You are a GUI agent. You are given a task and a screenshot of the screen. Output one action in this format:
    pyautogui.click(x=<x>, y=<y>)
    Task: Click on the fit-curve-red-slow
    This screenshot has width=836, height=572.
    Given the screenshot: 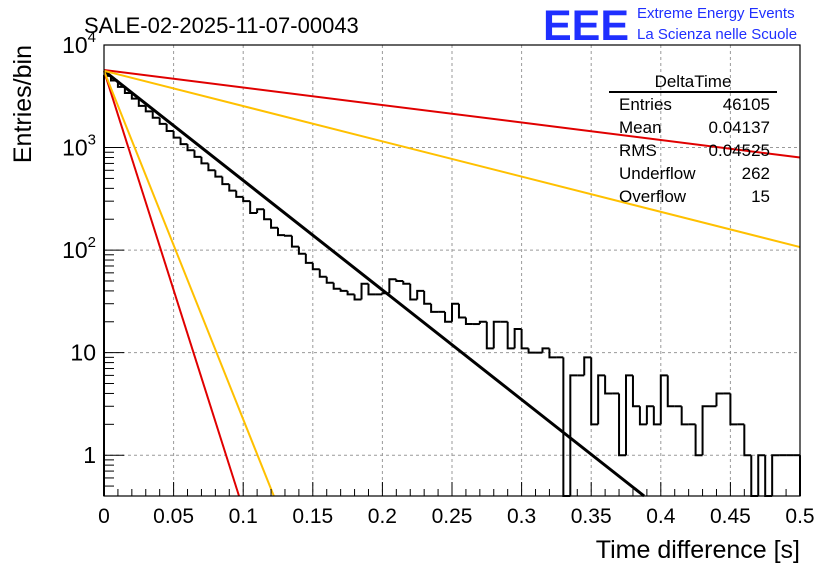 What is the action you would take?
    pyautogui.click(x=452, y=114)
    